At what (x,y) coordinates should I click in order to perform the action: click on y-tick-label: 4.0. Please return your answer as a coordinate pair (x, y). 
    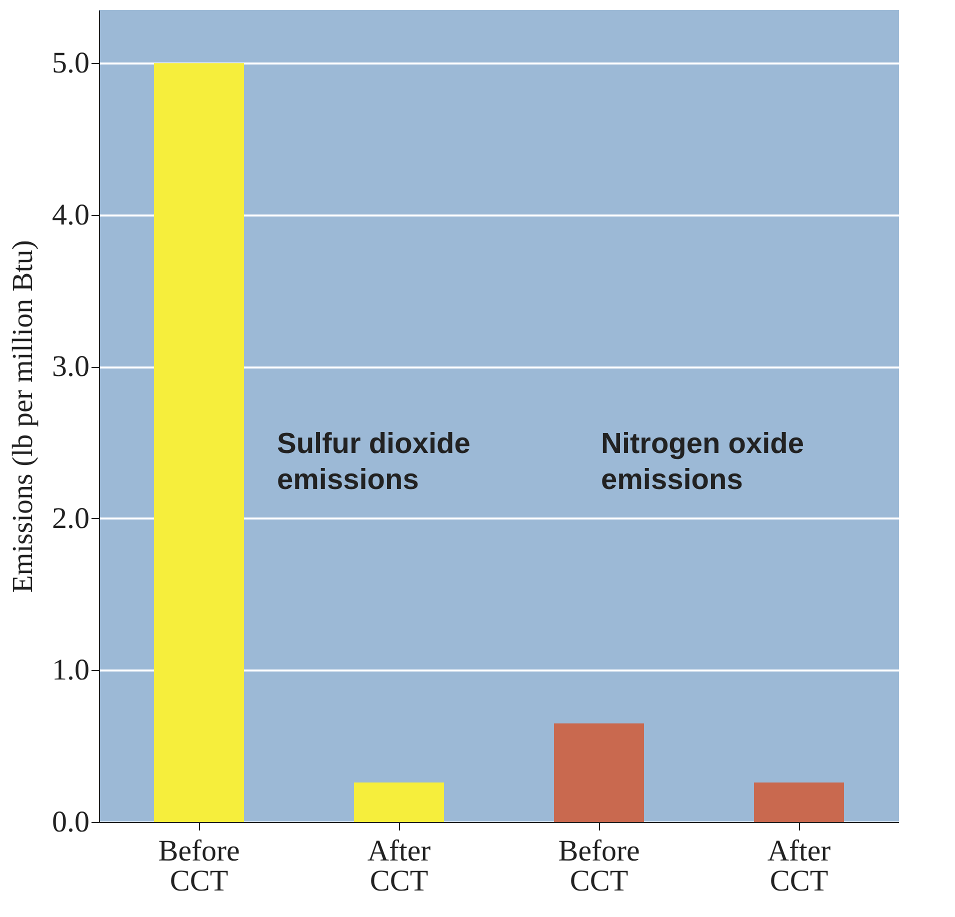
    Looking at the image, I should click on (71, 215).